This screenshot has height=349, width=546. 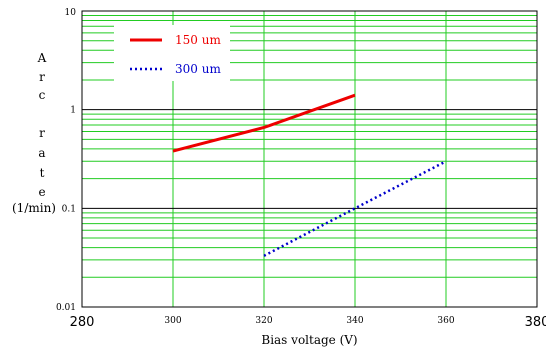 I want to click on x-tick-labels: 280 300 320 340 360 380, so click(x=308, y=322).